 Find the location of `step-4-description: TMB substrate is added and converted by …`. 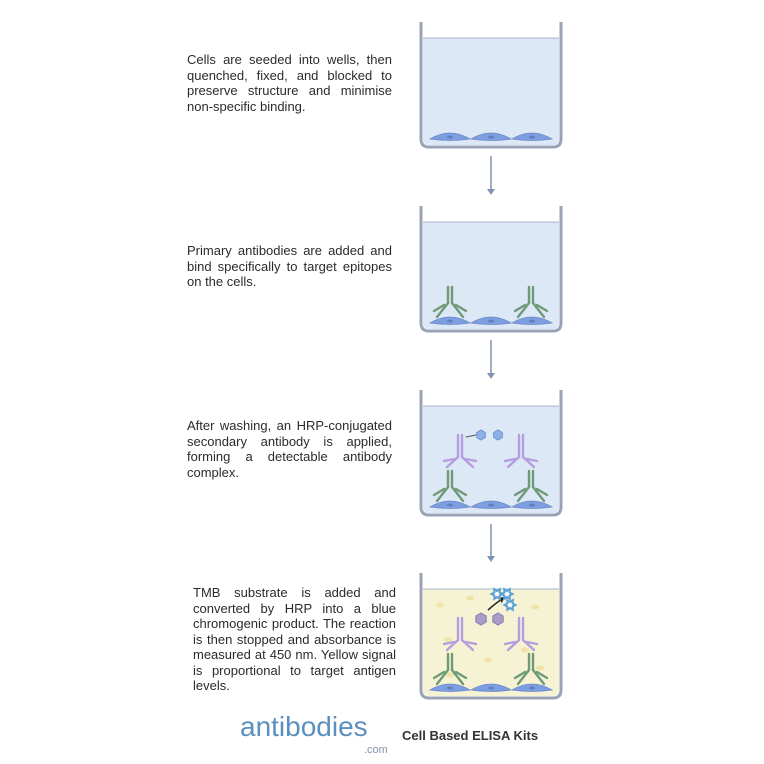

step-4-description: TMB substrate is added and converted by … is located at coordinates (294, 639).